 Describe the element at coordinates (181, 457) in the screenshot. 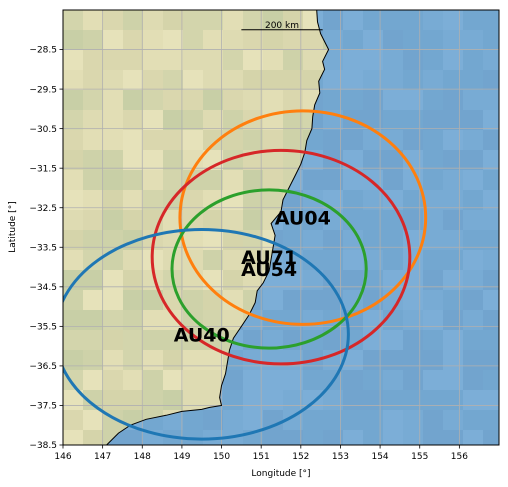

I see `x-tick-label: 149` at that location.